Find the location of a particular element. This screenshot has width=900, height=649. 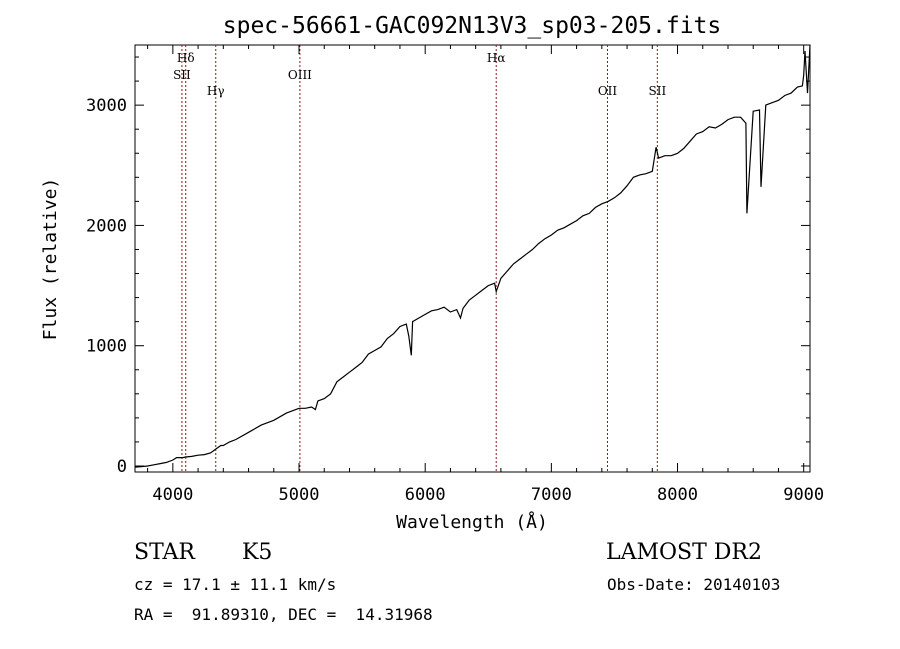

object-class: STAR is located at coordinates (165, 552).